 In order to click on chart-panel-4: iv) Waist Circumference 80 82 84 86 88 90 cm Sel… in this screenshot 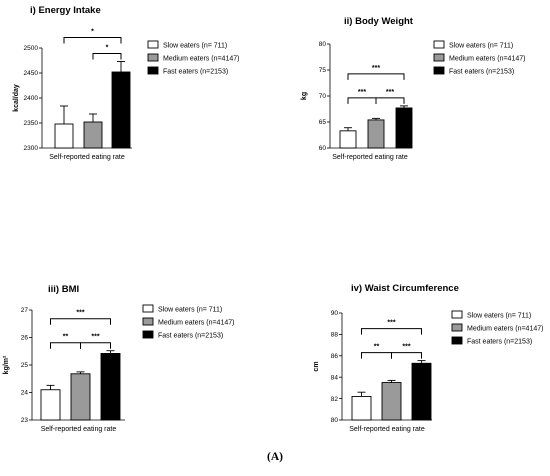, I will do `click(428, 358)`.